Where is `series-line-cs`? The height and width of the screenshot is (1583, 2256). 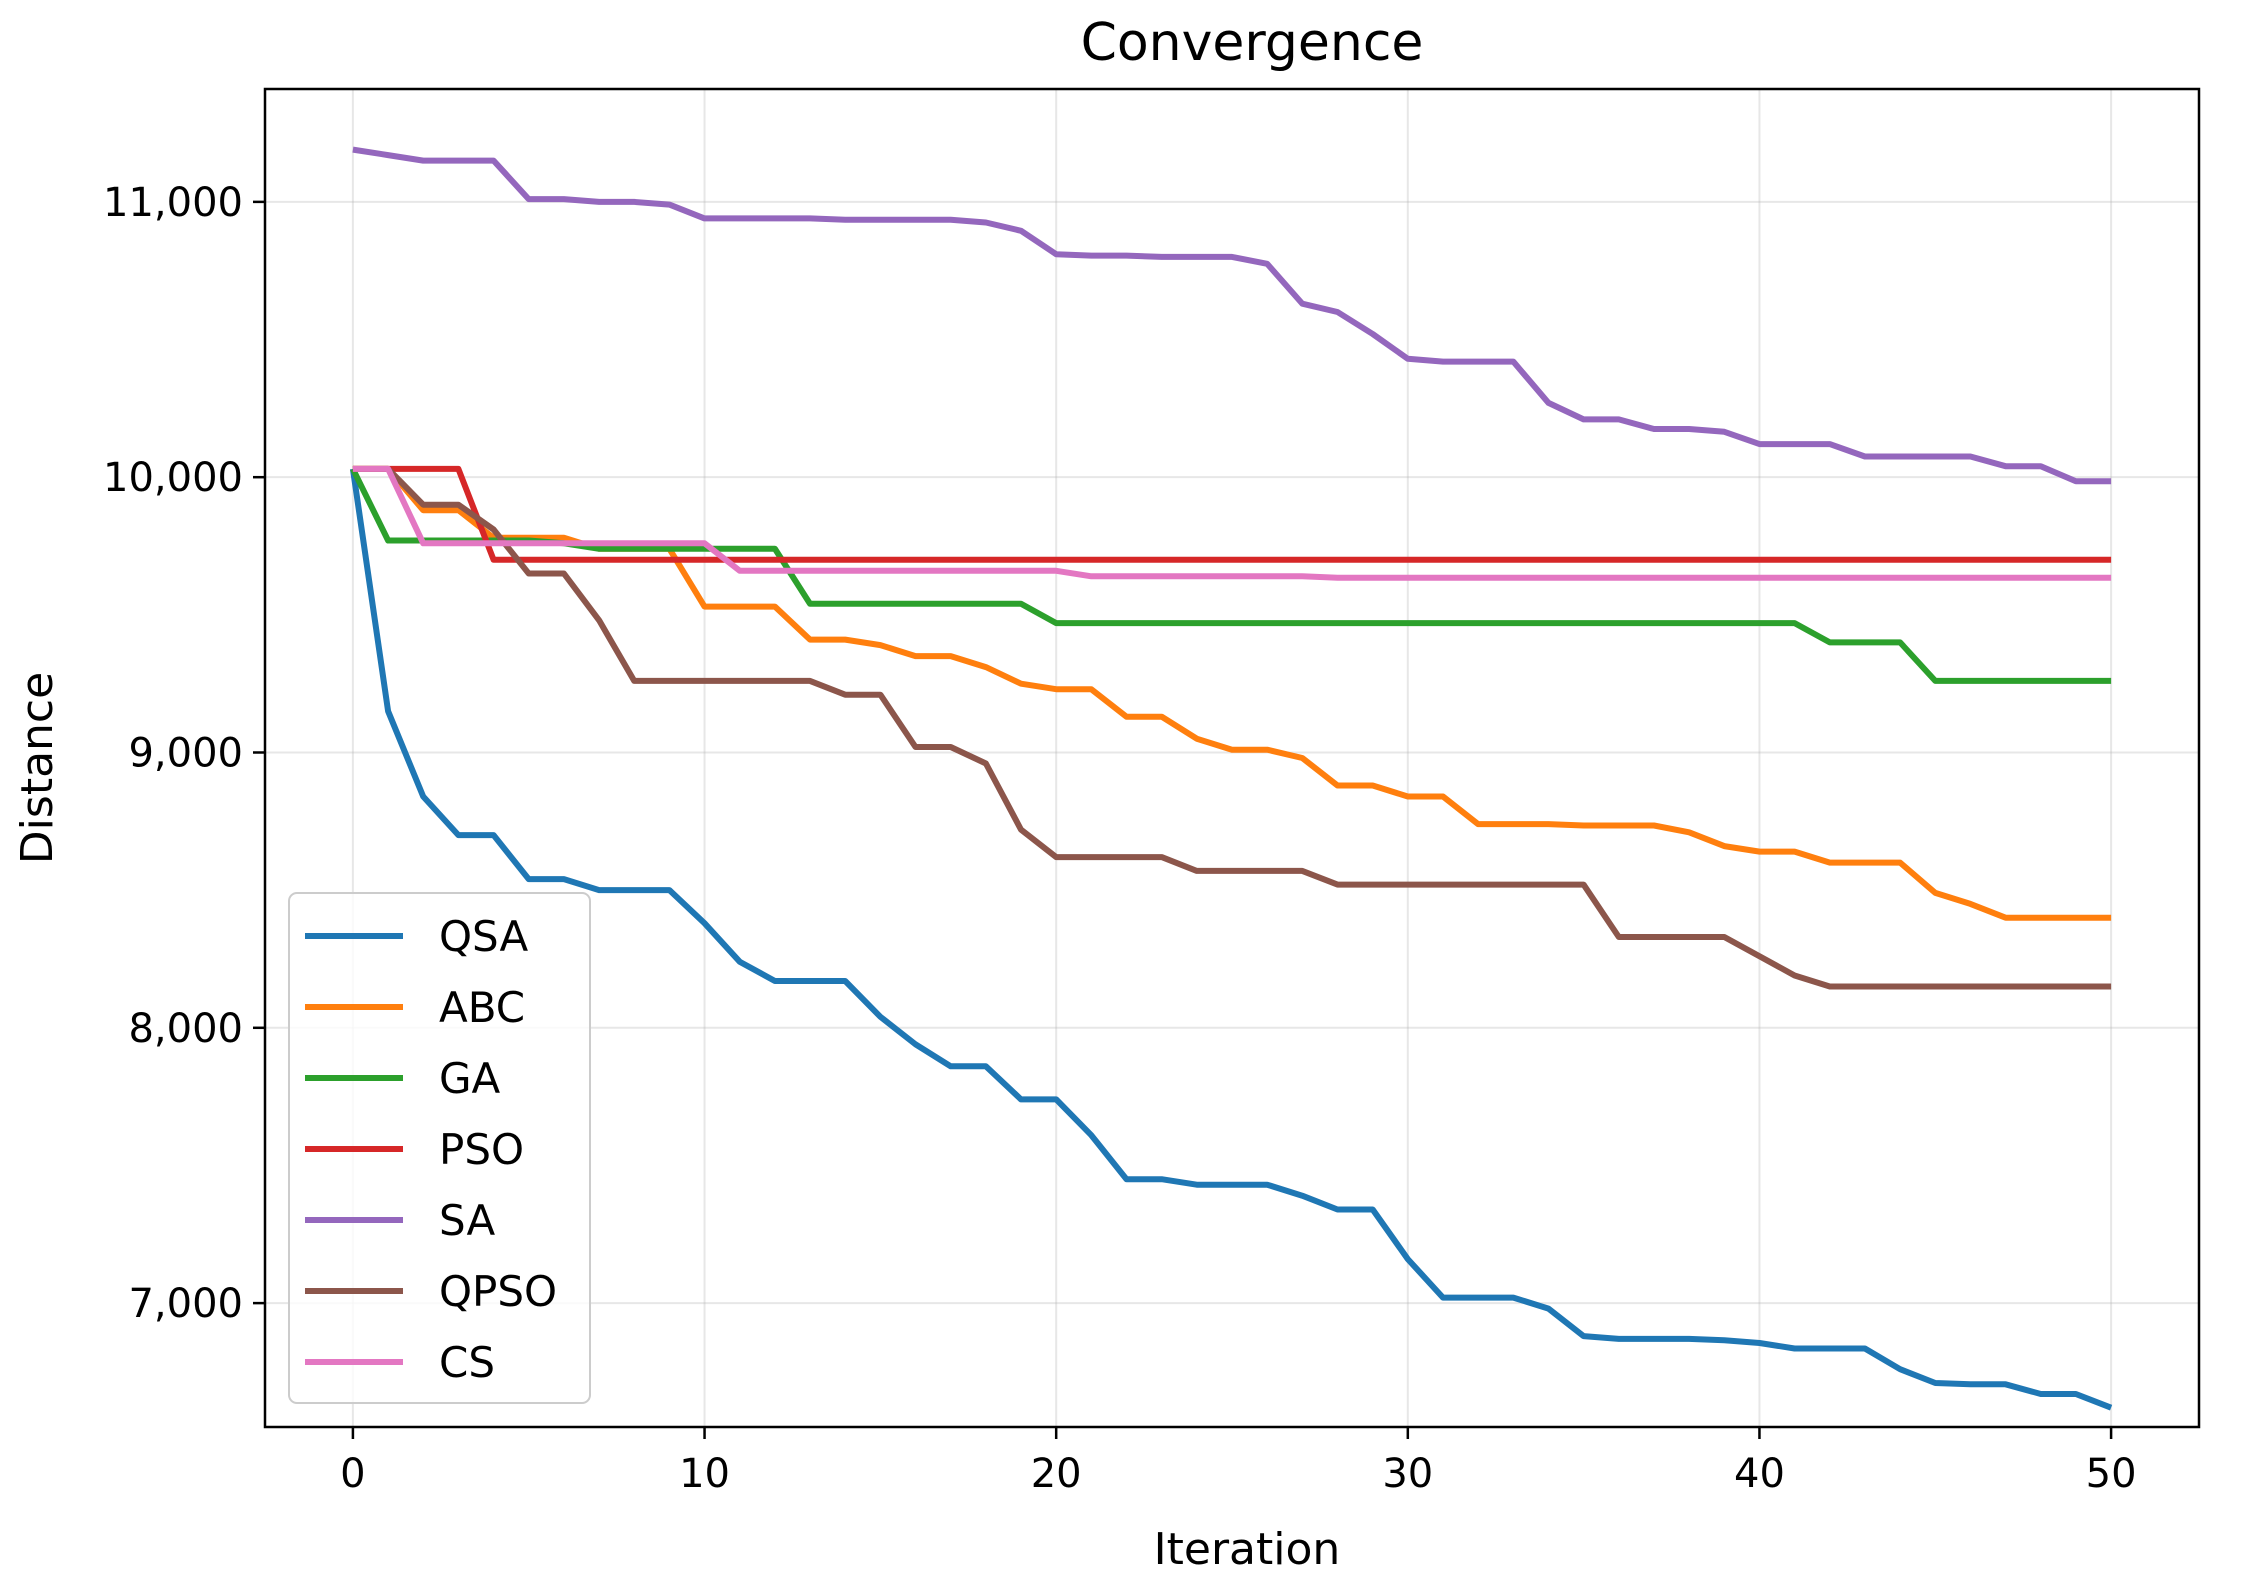 series-line-cs is located at coordinates (1232, 523).